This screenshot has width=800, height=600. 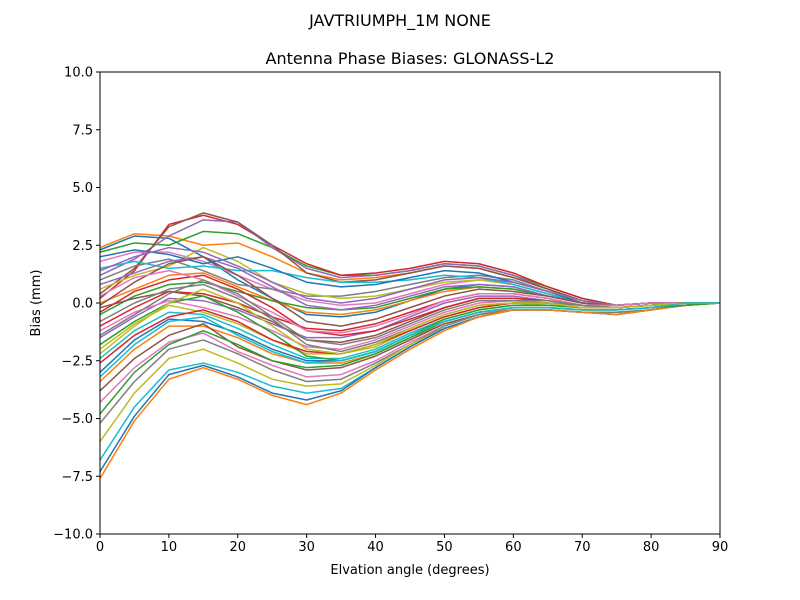 What do you see at coordinates (238, 547) in the screenshot?
I see `x-tick-label: 20` at bounding box center [238, 547].